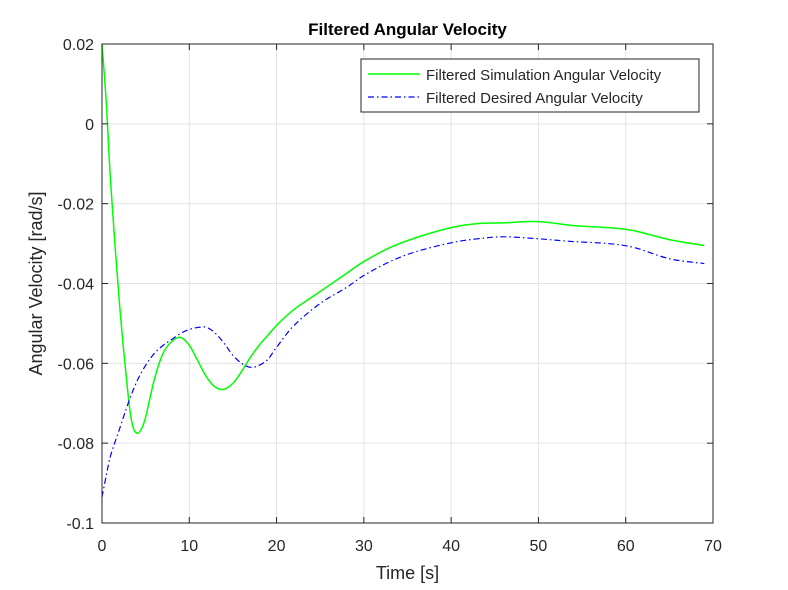  What do you see at coordinates (76, 364) in the screenshot?
I see `y-tick-label: -0.06` at bounding box center [76, 364].